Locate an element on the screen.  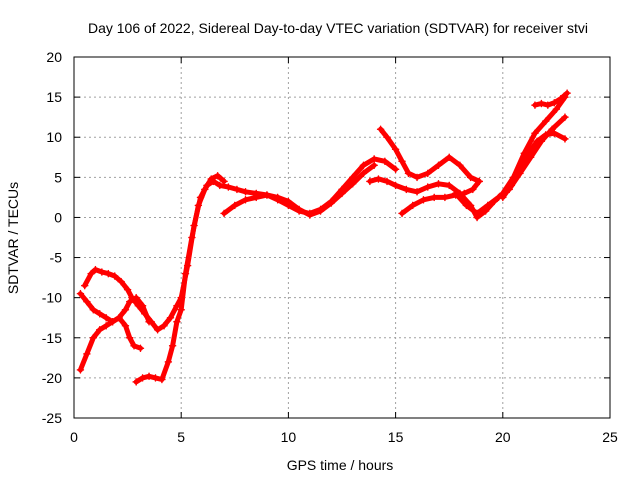
y-tick-label: 20 is located at coordinates (54, 57).